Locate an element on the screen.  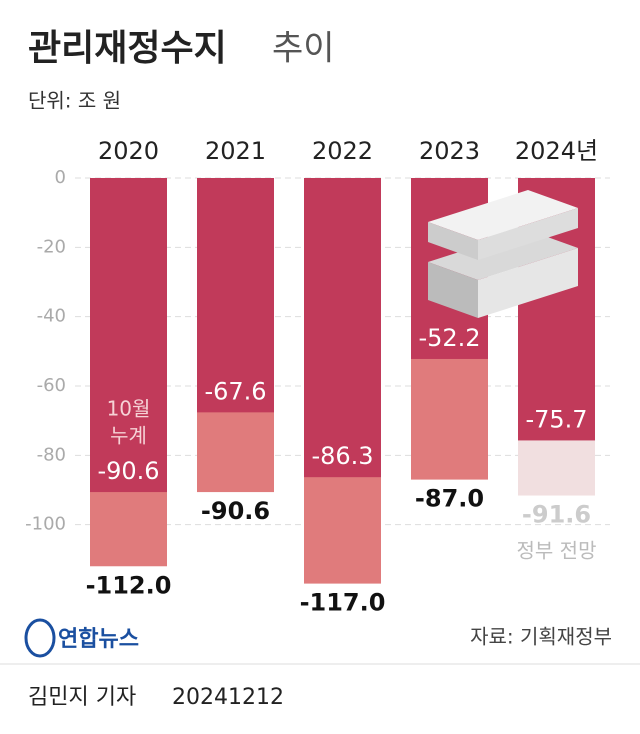
value-label: -112.0 is located at coordinates (129, 585).